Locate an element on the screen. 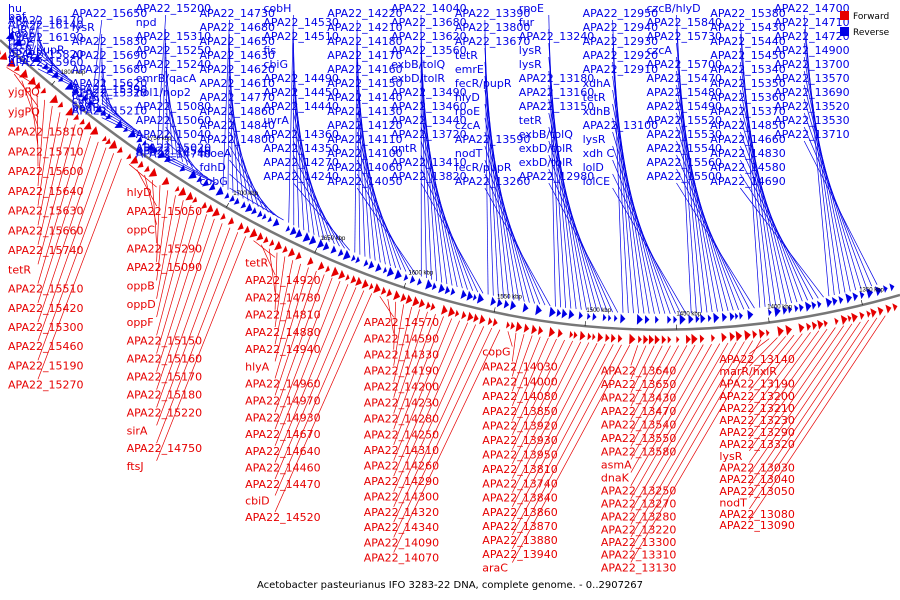 This screenshot has width=900, height=600. forward-gene-label: APA22_14570 is located at coordinates (401, 322).